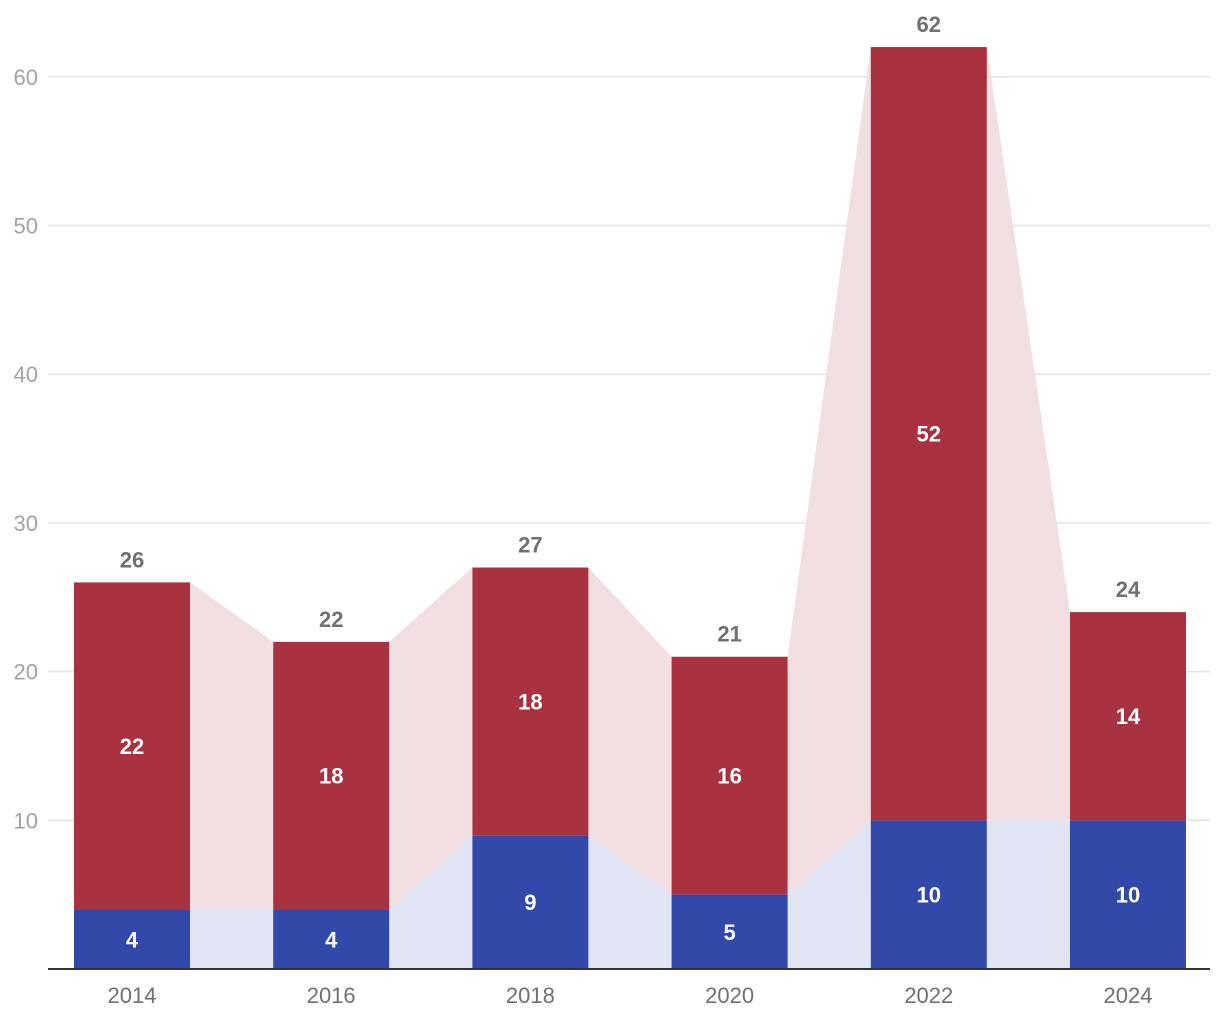  What do you see at coordinates (26, 523) in the screenshot?
I see `y-tick-label: 30` at bounding box center [26, 523].